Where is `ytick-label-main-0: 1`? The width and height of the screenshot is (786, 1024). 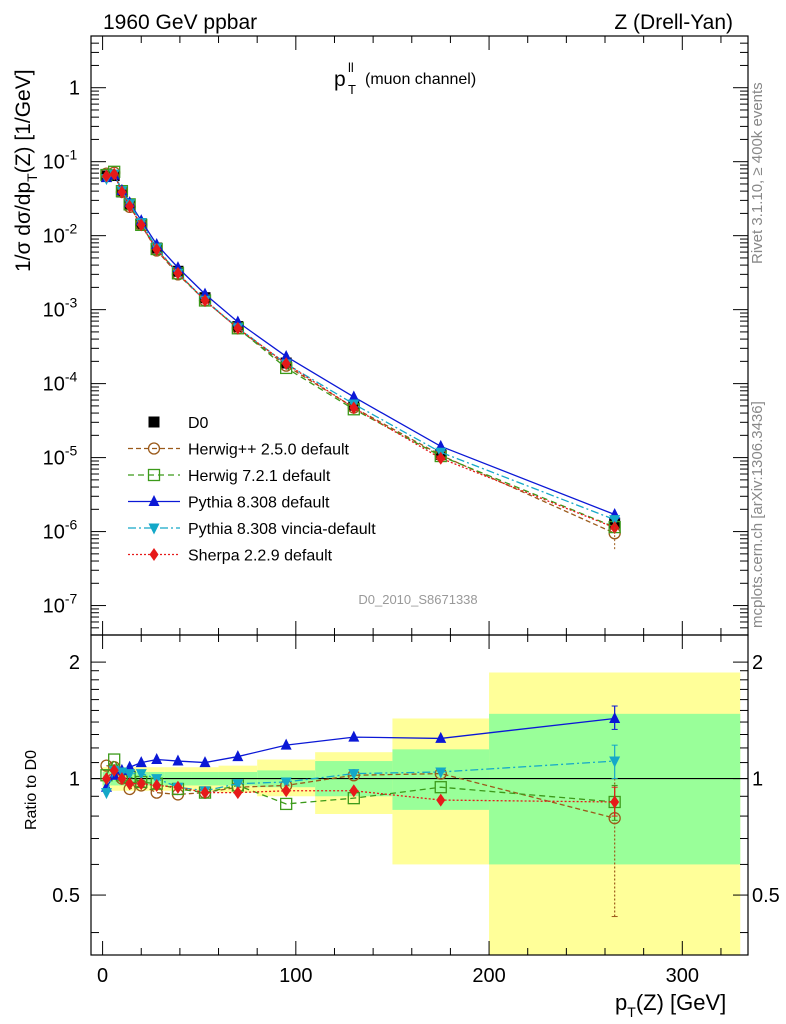
ytick-label-main-0: 1 is located at coordinates (74, 89).